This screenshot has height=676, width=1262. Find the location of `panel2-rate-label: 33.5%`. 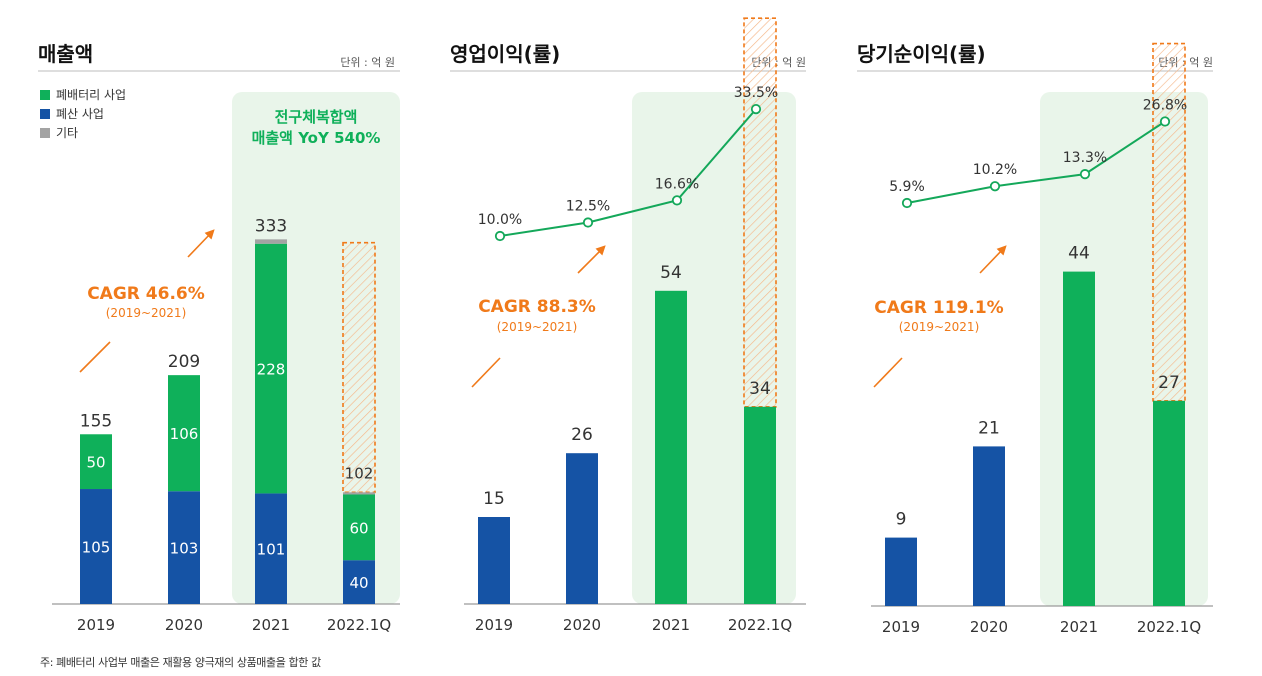

panel2-rate-label: 33.5% is located at coordinates (756, 93).